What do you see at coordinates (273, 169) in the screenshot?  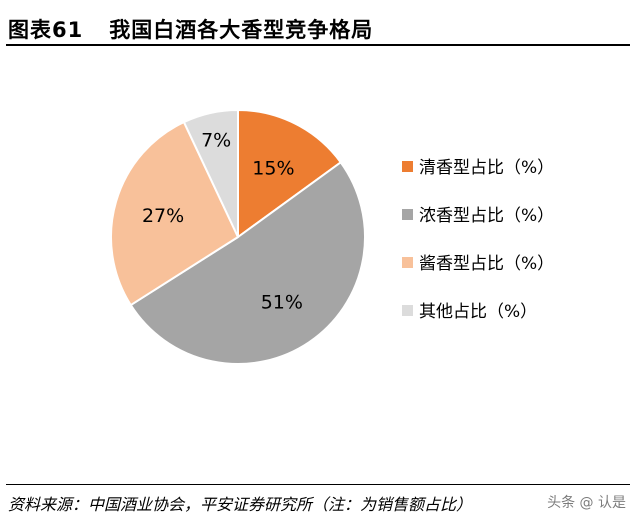 I see `pie-label-qingxiang: 15%` at bounding box center [273, 169].